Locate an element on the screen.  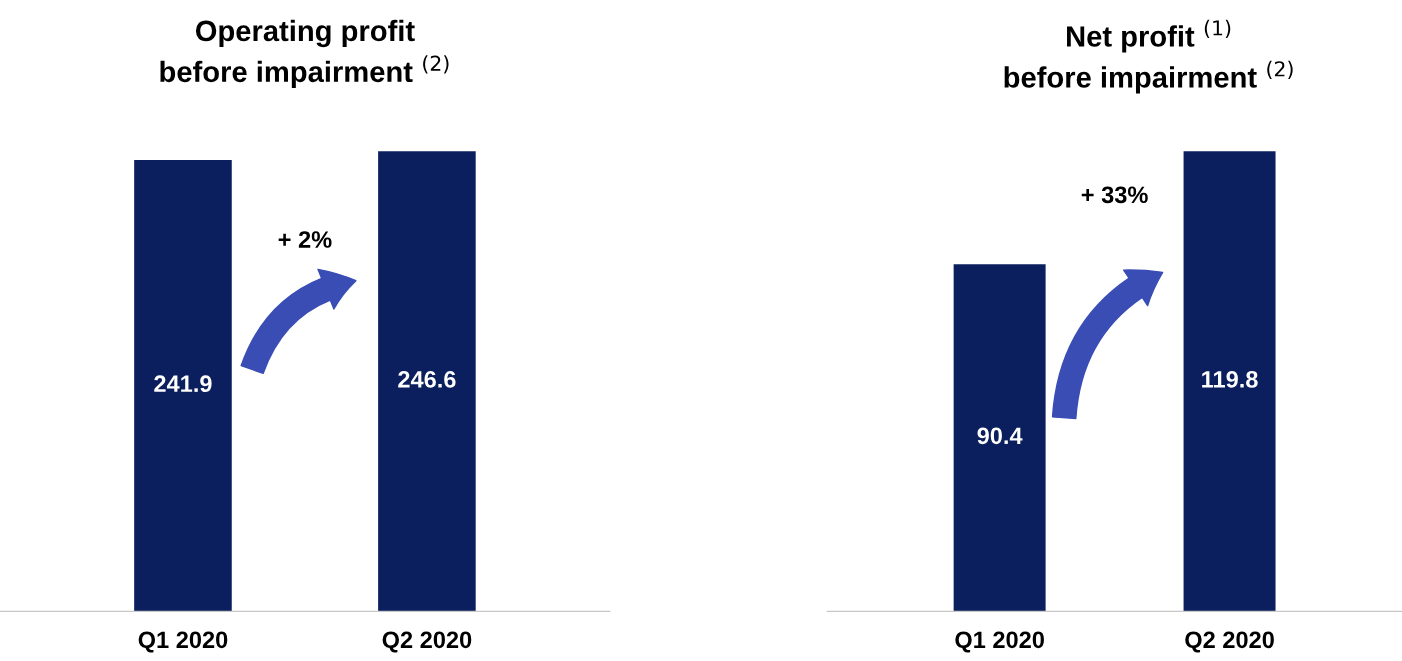
annotation: + 33% is located at coordinates (1114, 195).